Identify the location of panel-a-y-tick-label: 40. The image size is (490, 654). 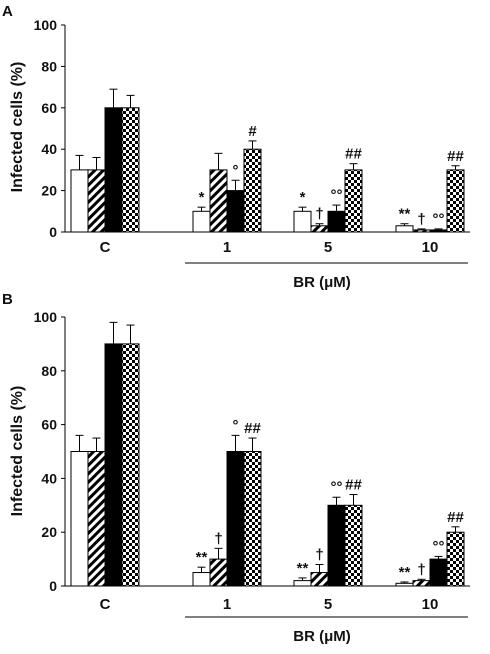
(49, 149).